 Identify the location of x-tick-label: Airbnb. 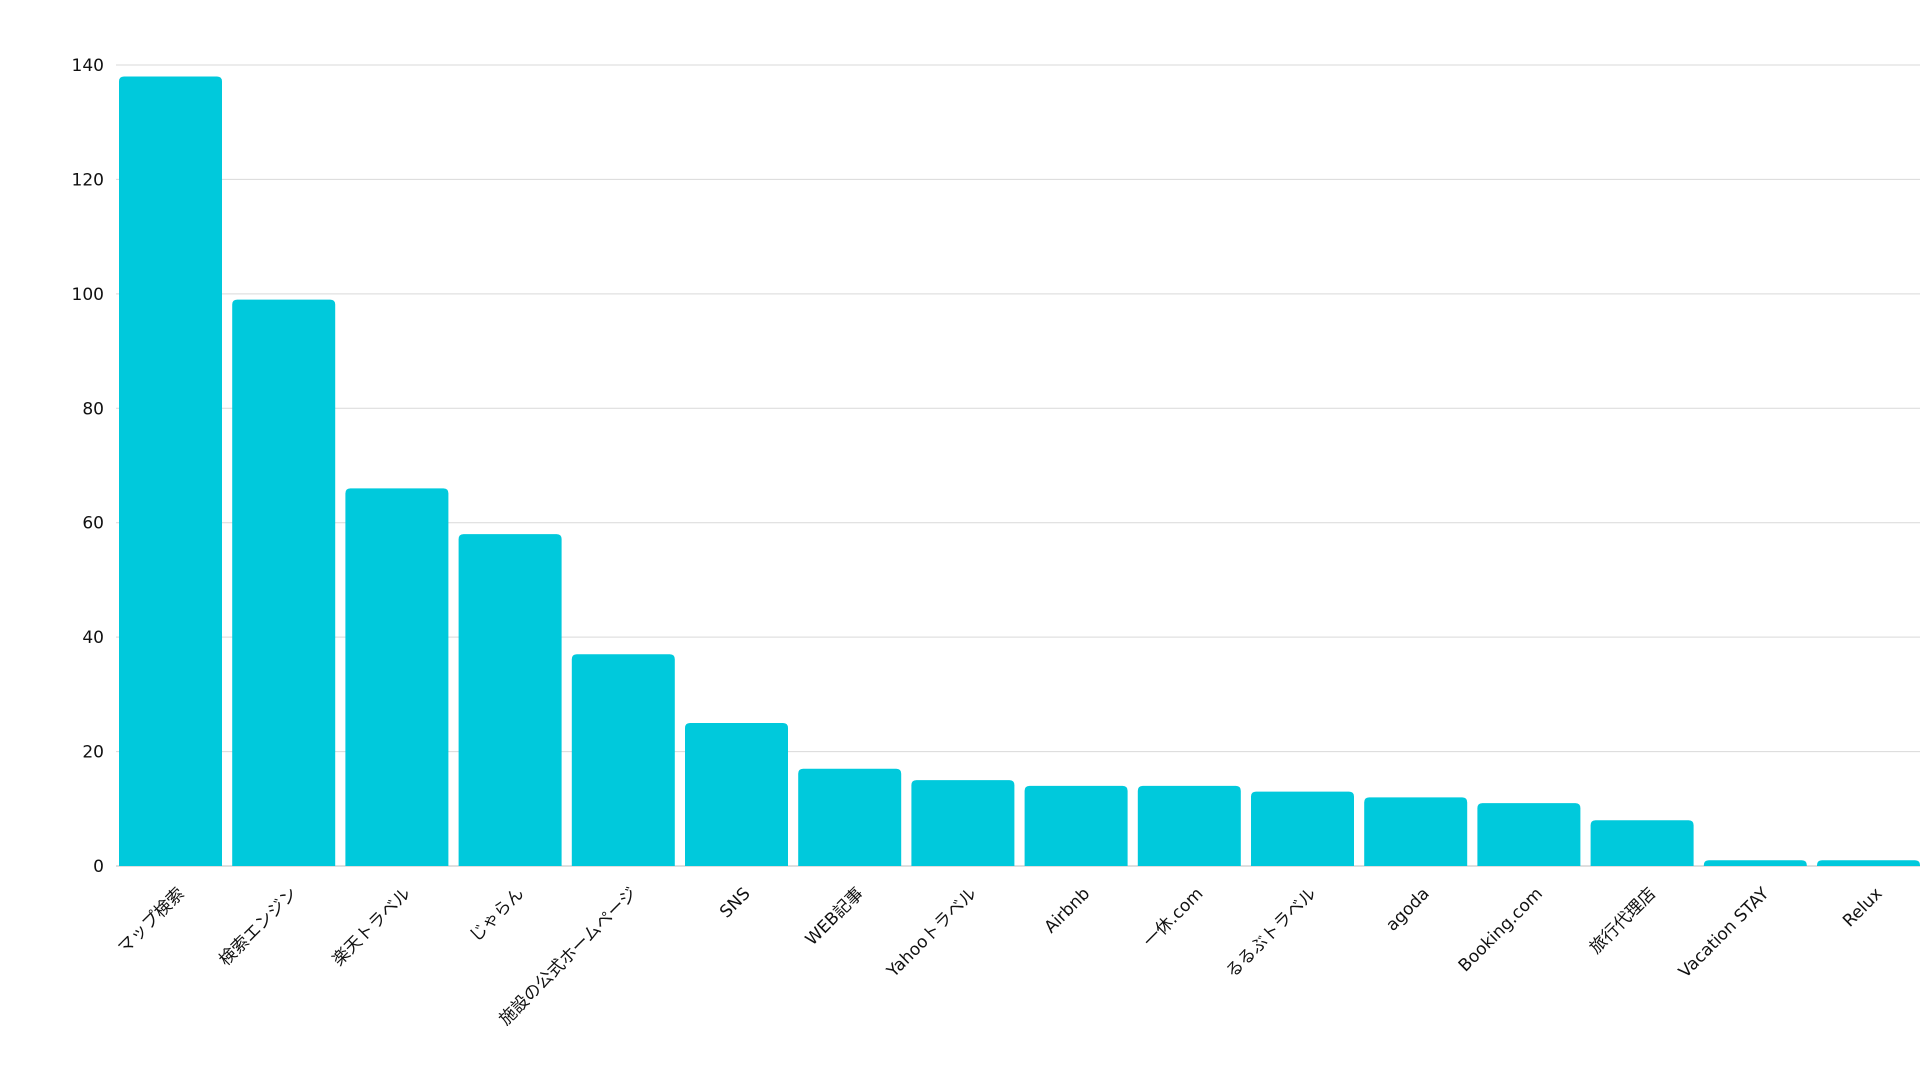
(1068, 911).